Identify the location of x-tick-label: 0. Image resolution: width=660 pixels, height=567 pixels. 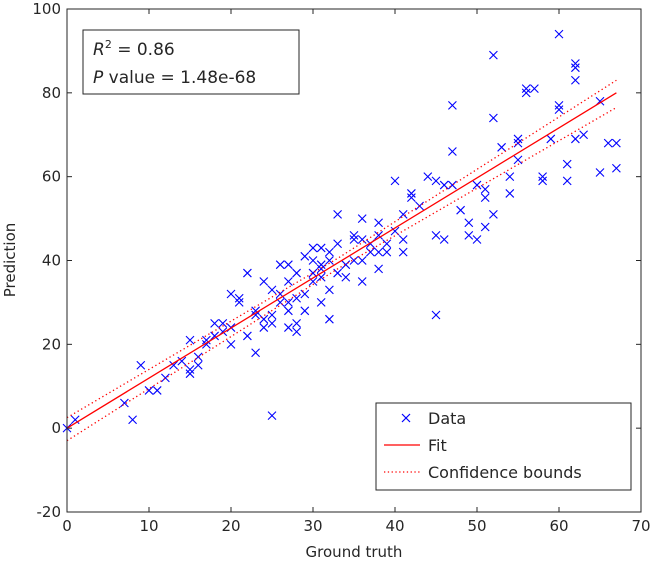
(67, 526).